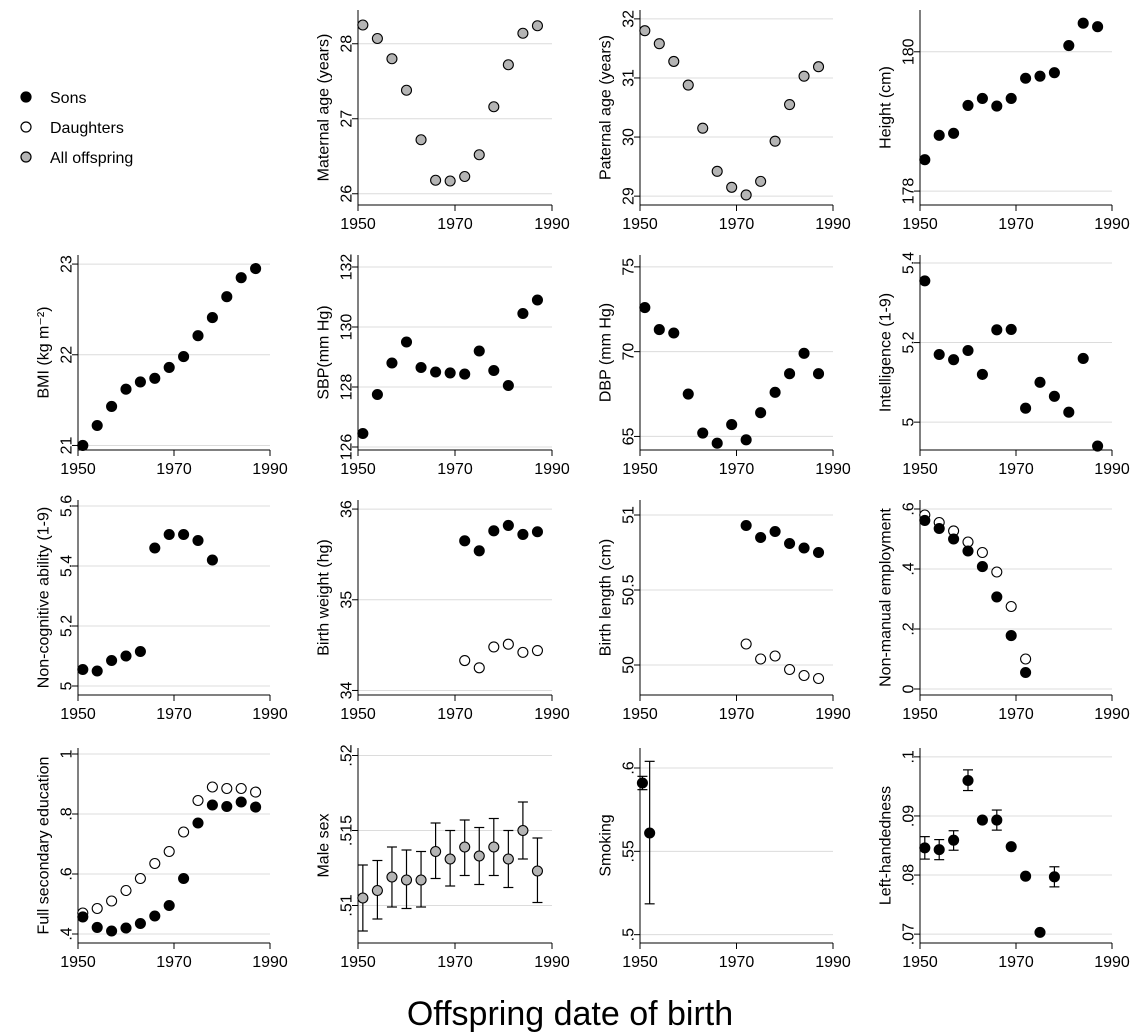  What do you see at coordinates (606, 352) in the screenshot?
I see `y-axis-title: DBP (mm Hg)` at bounding box center [606, 352].